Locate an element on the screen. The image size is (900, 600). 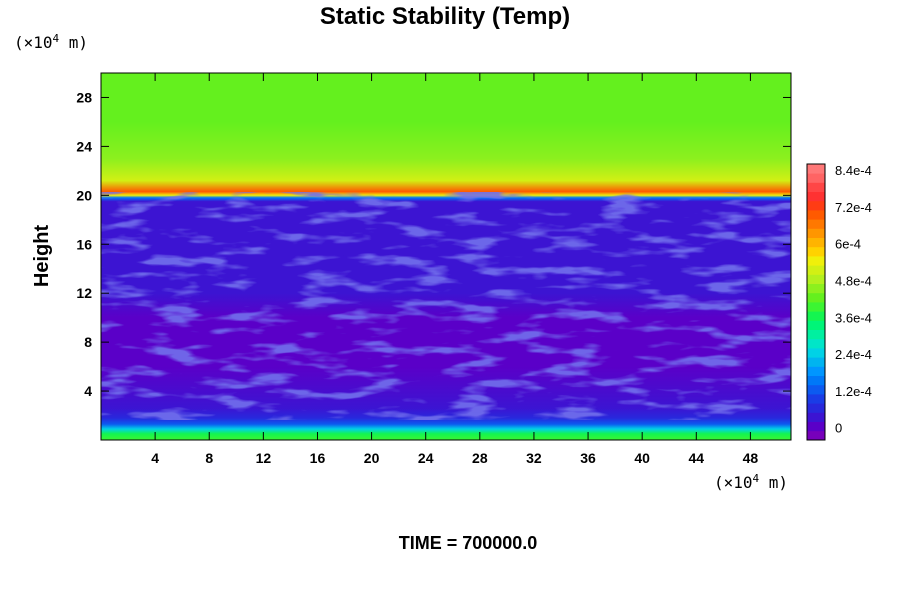
colorbar-label: 3.6e-4 is located at coordinates (853, 317).